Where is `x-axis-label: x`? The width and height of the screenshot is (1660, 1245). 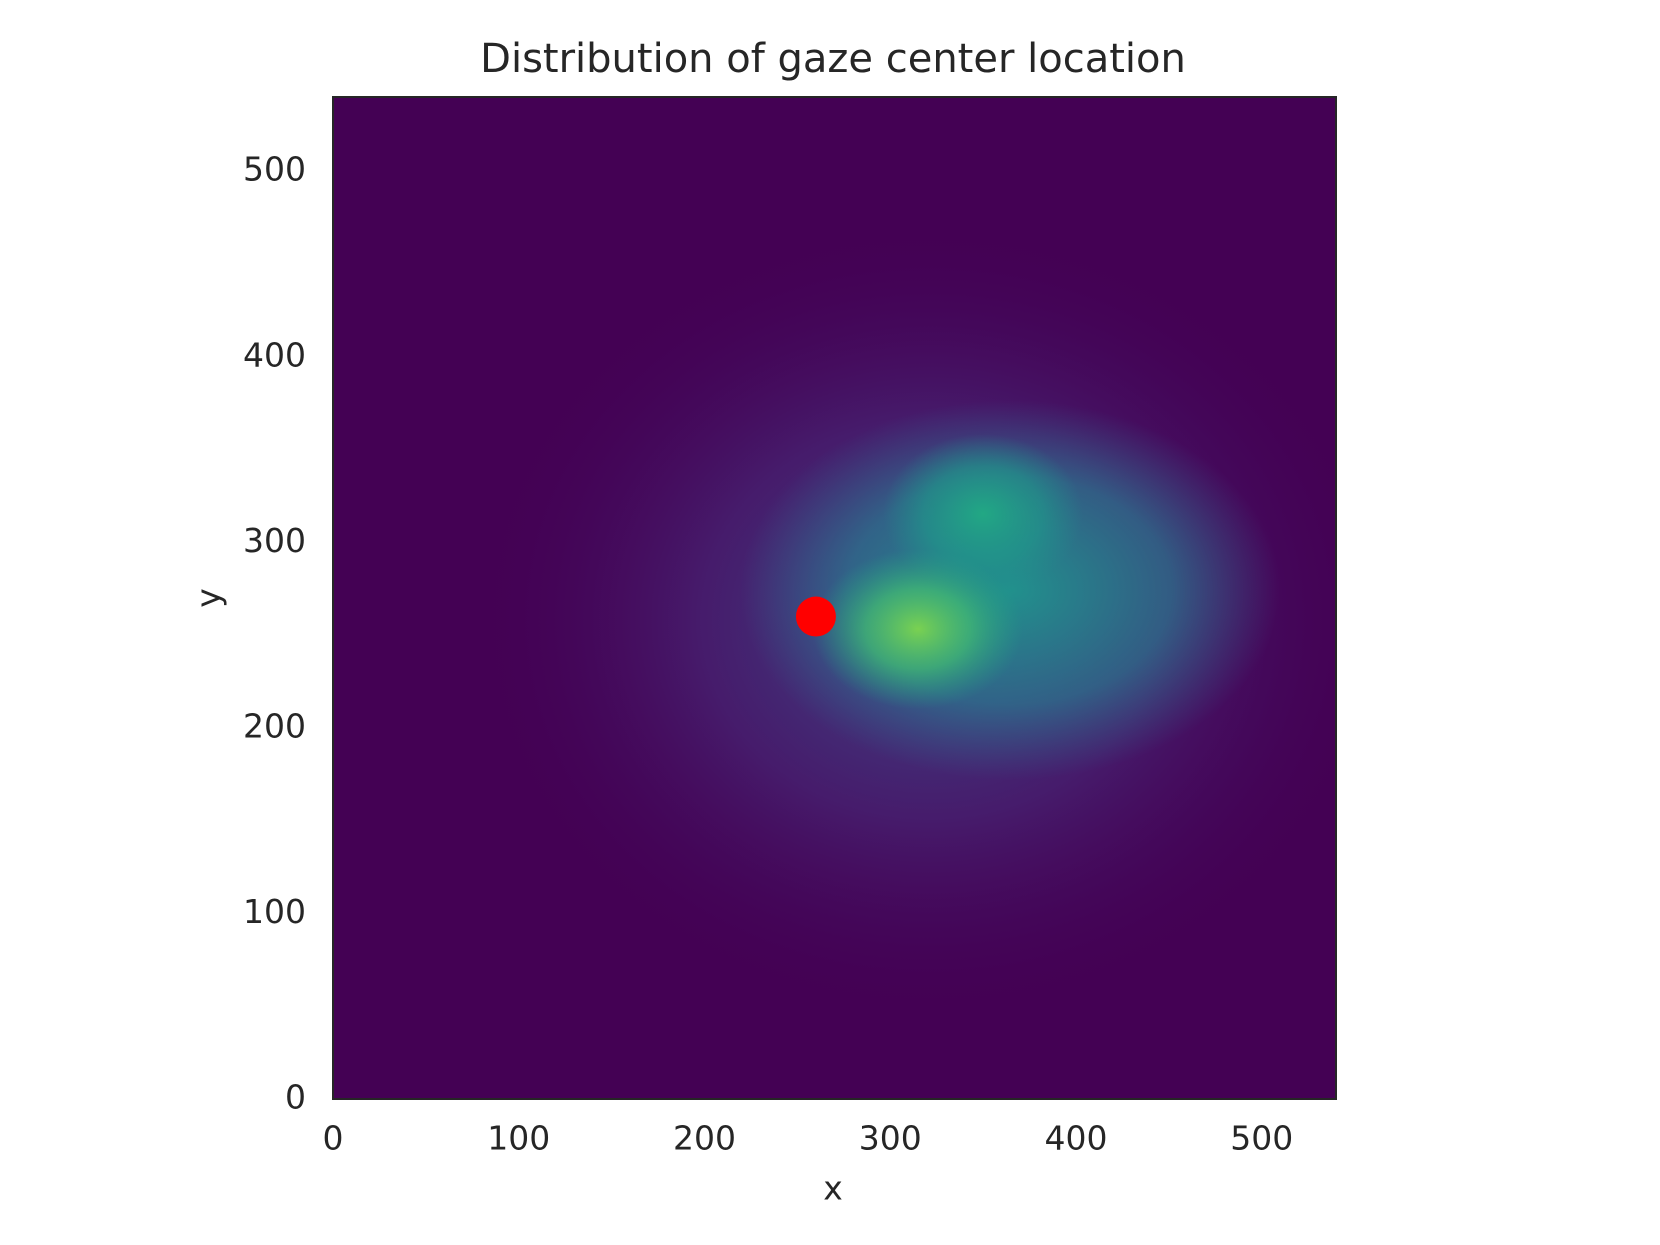
x-axis-label: x is located at coordinates (833, 1188).